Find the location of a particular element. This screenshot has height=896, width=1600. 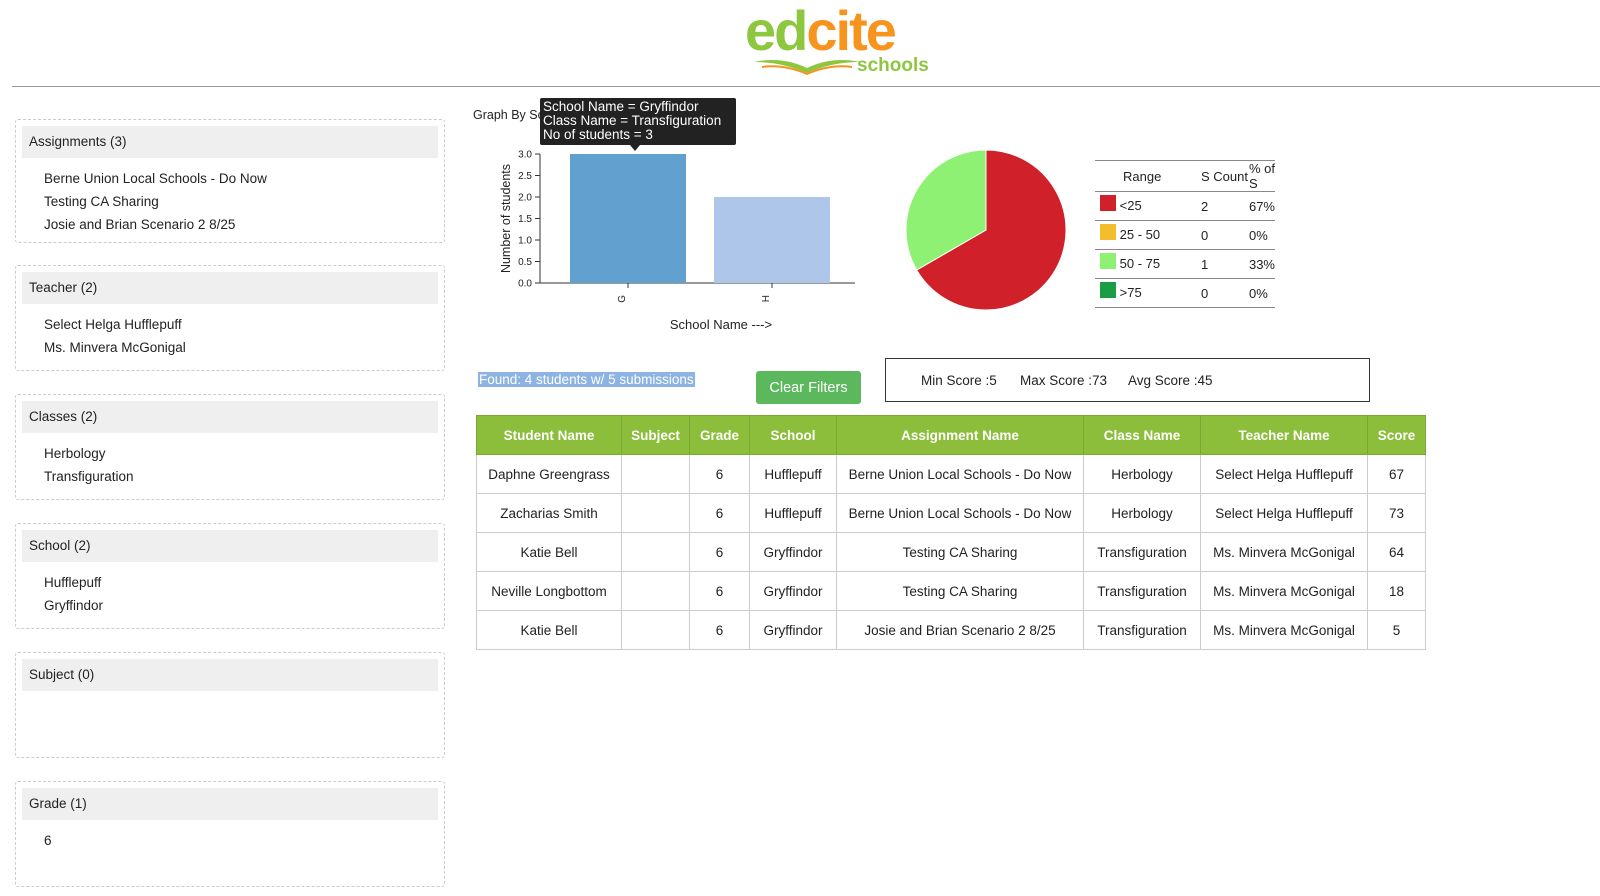

legend-row: >75 0 0% is located at coordinates (1185, 293).